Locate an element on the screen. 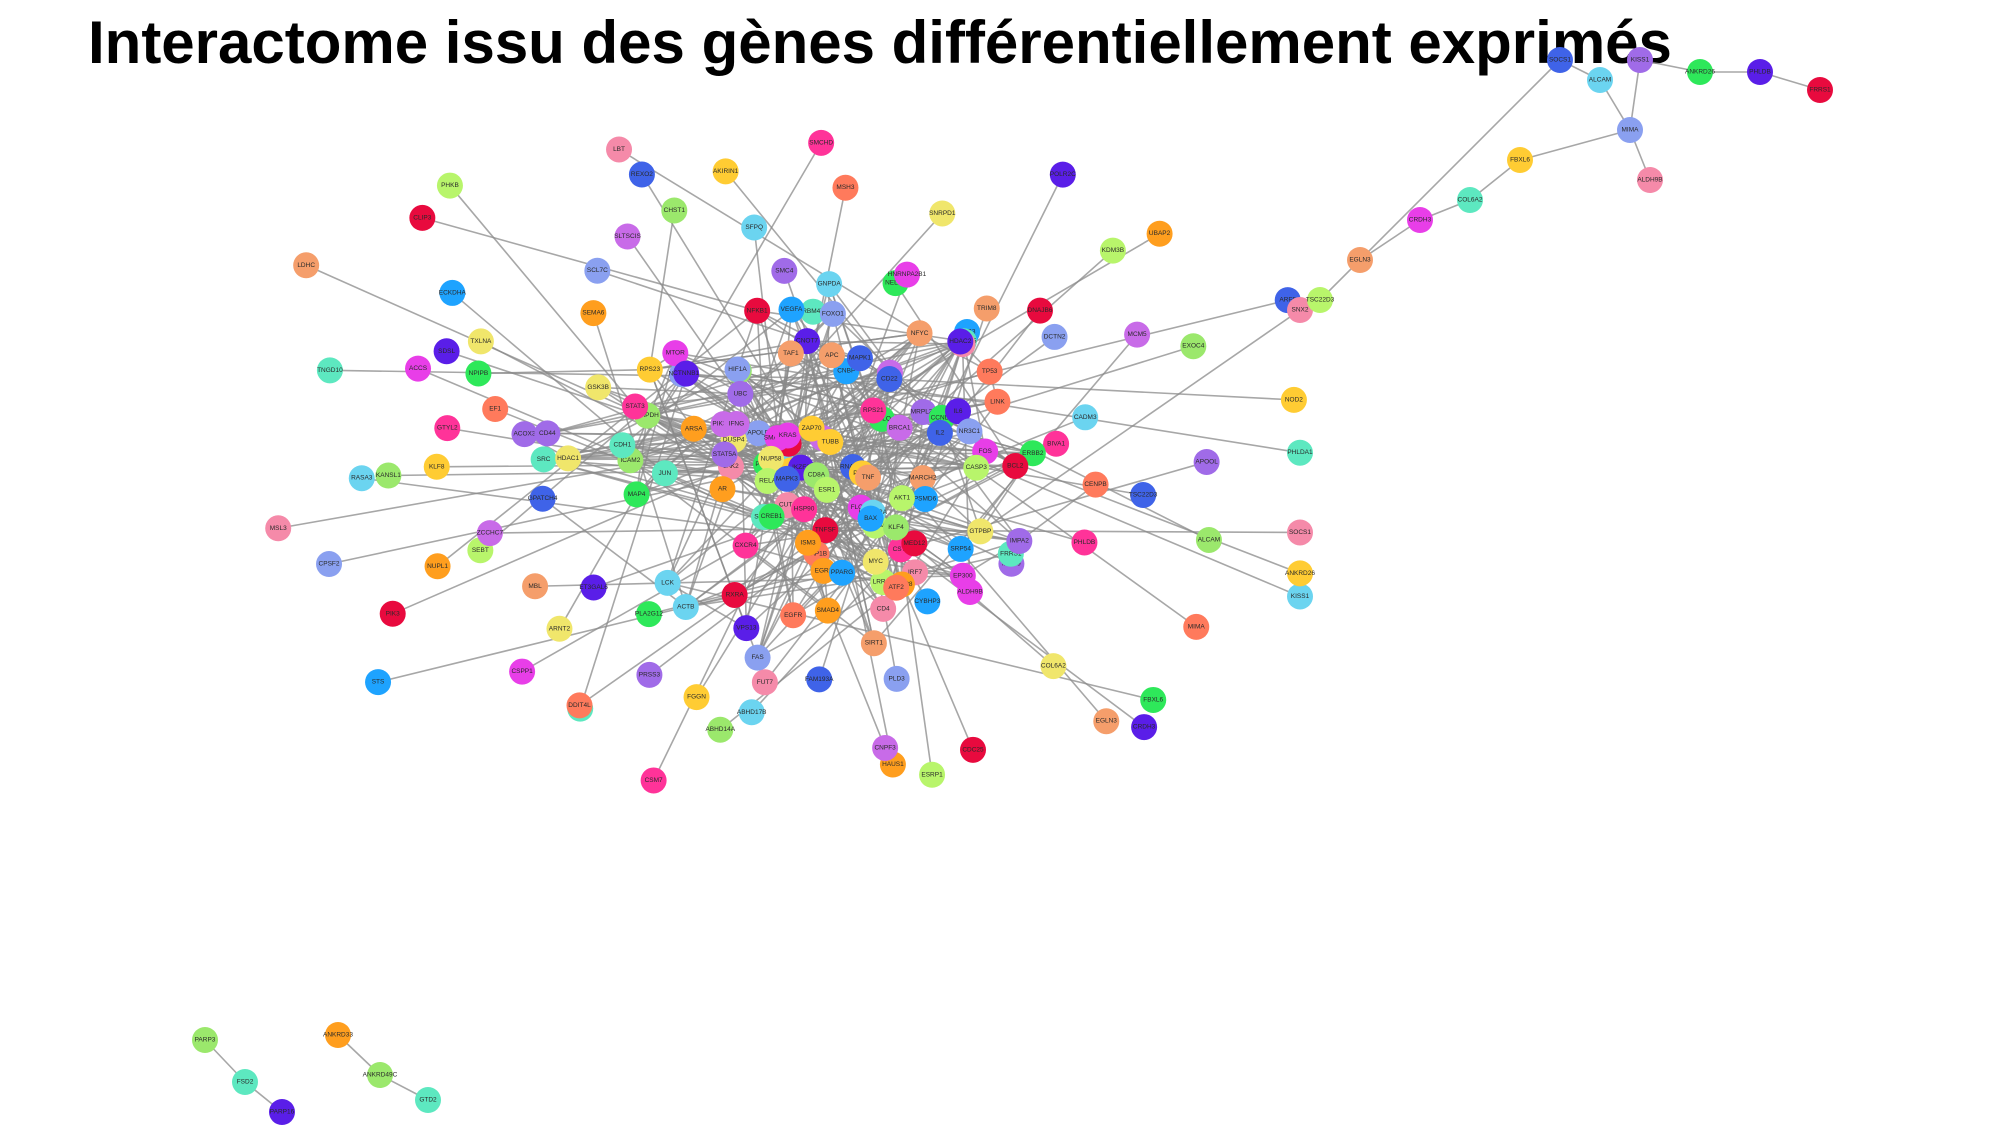 This screenshot has height=1125, width=2000. gene-node: TUBB is located at coordinates (830, 441).